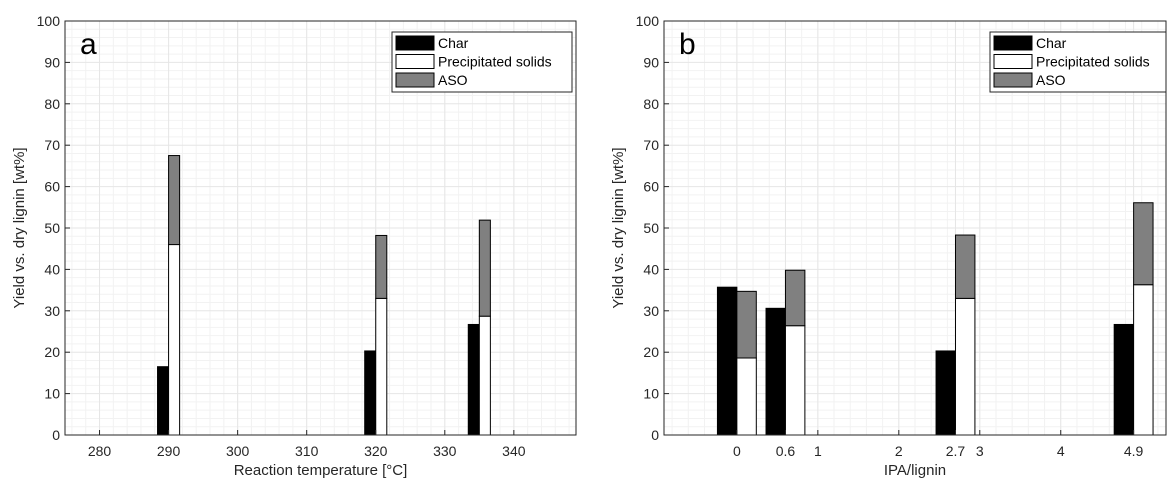 The width and height of the screenshot is (1168, 479). Describe the element at coordinates (956, 451) in the screenshot. I see `x-tick-label: 2.7` at that location.